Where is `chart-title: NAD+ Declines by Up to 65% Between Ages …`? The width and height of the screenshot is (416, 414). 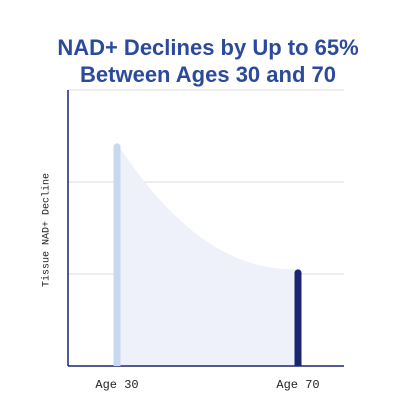 chart-title: NAD+ Declines by Up to 65% Between Ages … is located at coordinates (208, 61).